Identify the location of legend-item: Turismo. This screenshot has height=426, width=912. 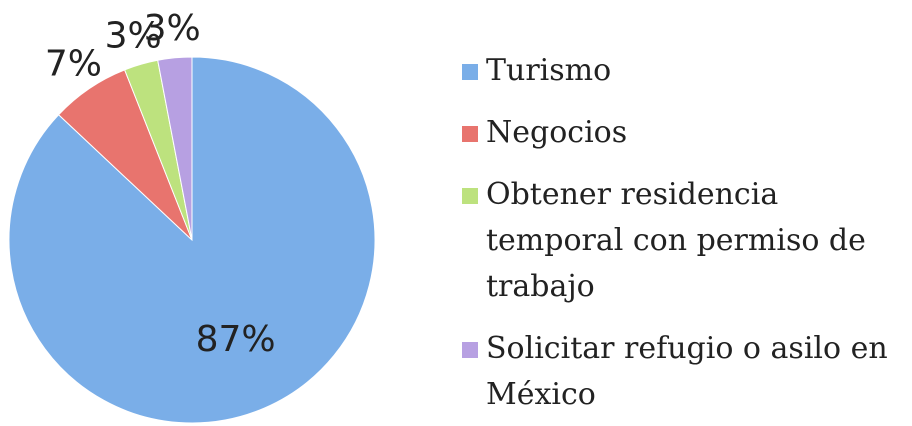
(684, 71).